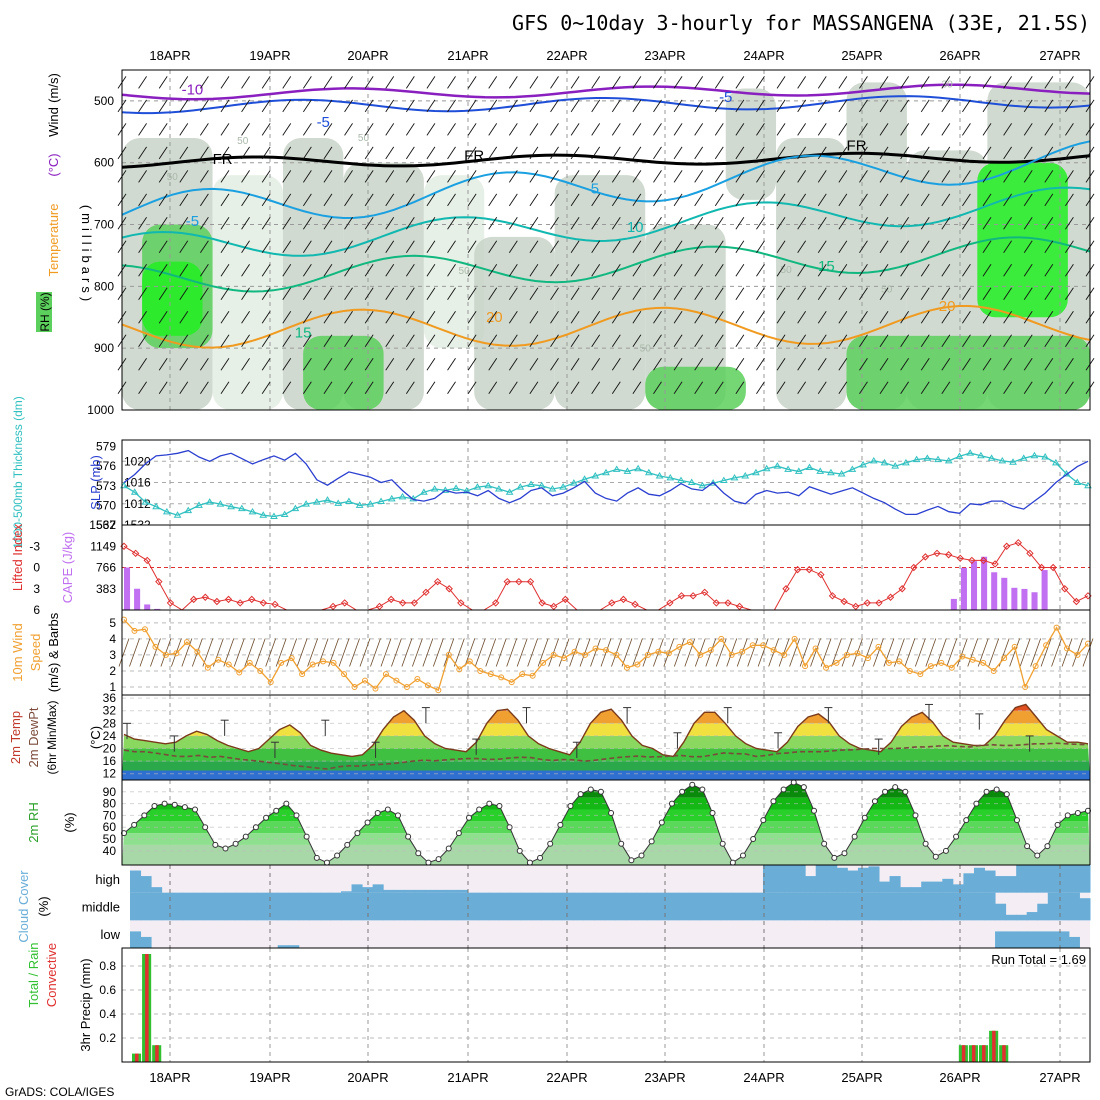 The width and height of the screenshot is (1100, 1100). Describe the element at coordinates (974, 585) in the screenshot. I see `cape-bar` at that location.